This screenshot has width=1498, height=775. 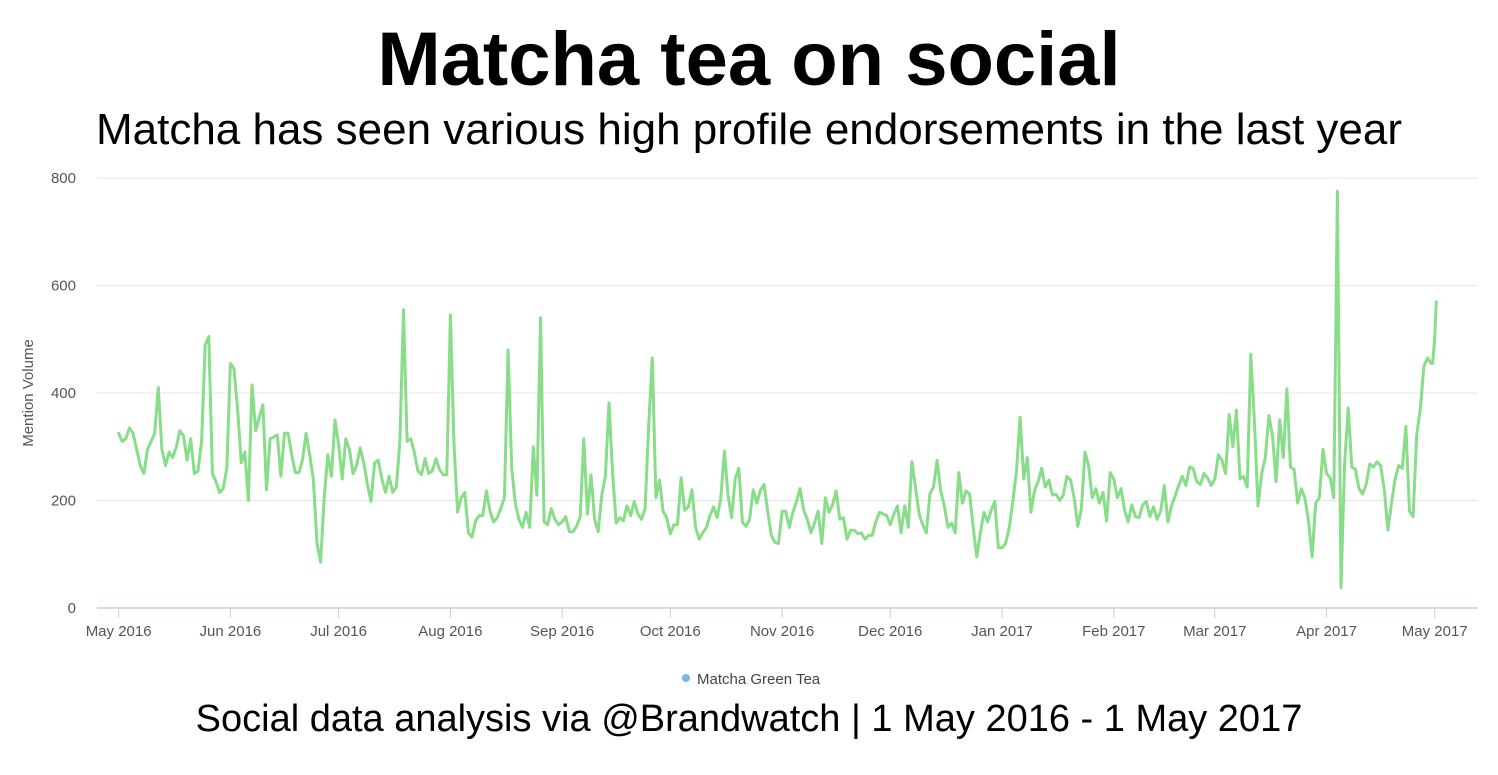 What do you see at coordinates (231, 631) in the screenshot?
I see `x-tick-label: Jun 2016` at bounding box center [231, 631].